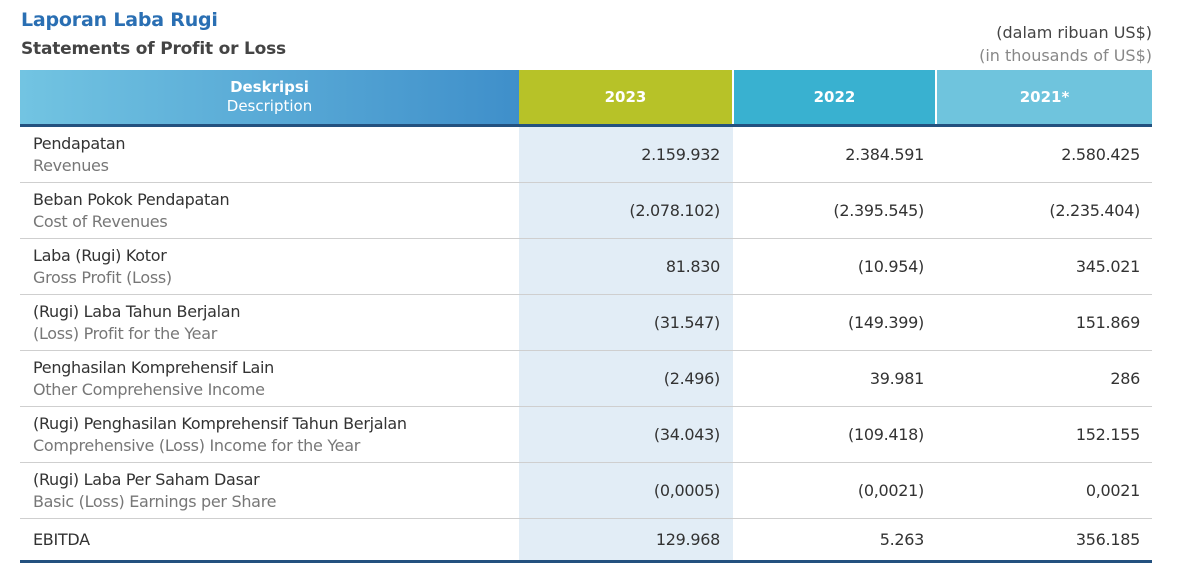 The width and height of the screenshot is (1200, 570). I want to click on unit-note-id: (dalam ribuan US$), so click(1074, 32).